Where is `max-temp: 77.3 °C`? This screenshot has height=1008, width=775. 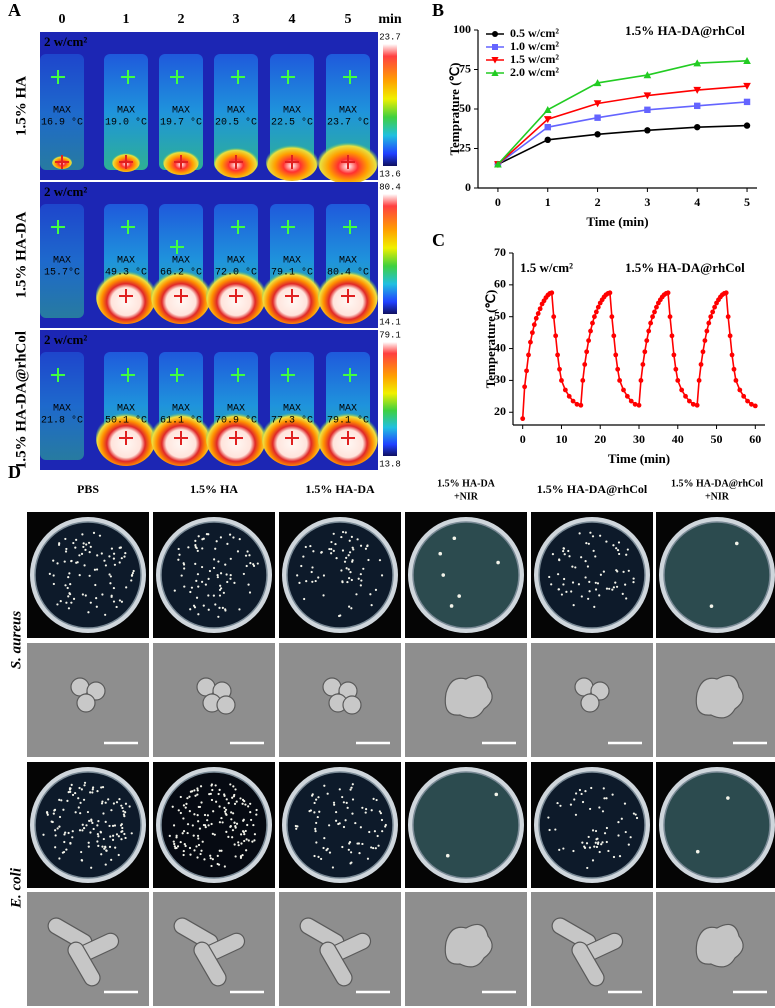
max-temp: 77.3 °C is located at coordinates (292, 421).